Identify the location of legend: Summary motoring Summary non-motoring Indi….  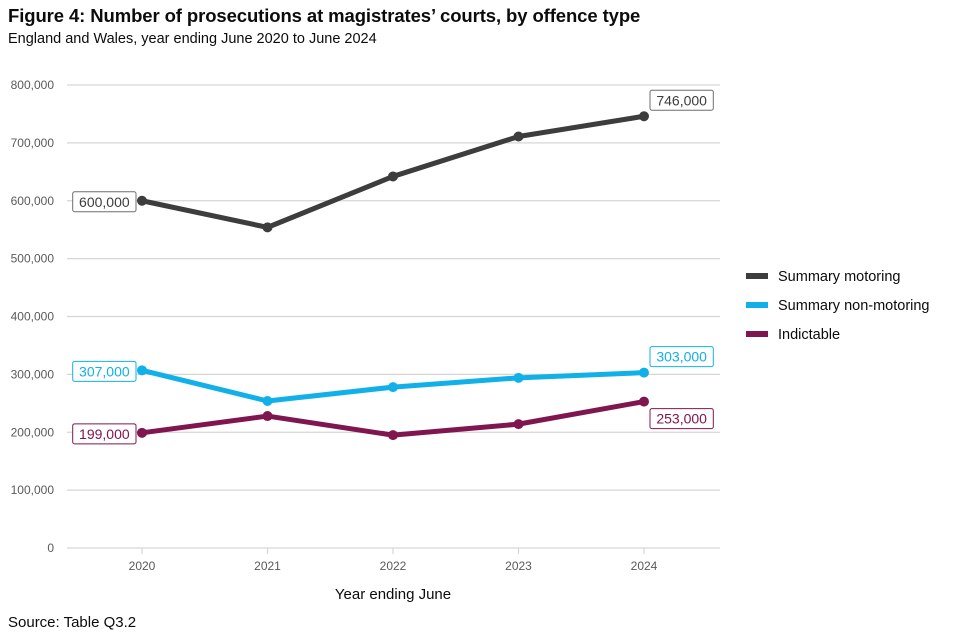
(838, 306).